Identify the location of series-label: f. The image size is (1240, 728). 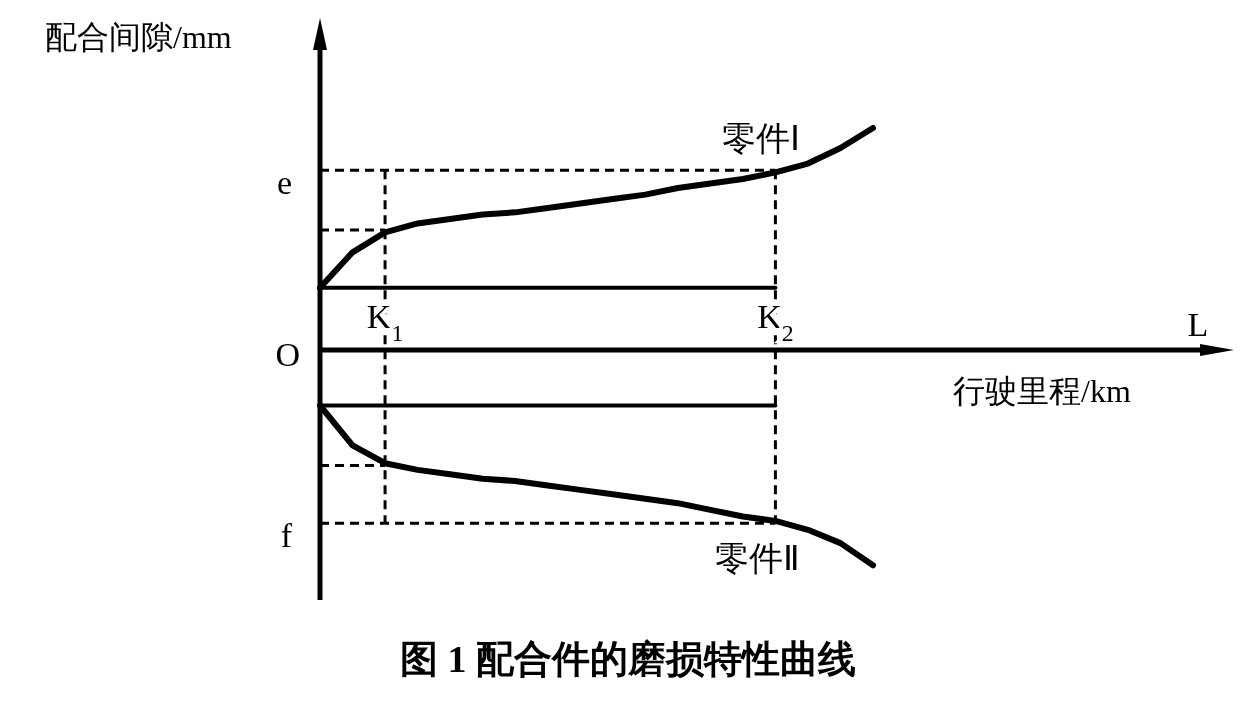
(286, 536).